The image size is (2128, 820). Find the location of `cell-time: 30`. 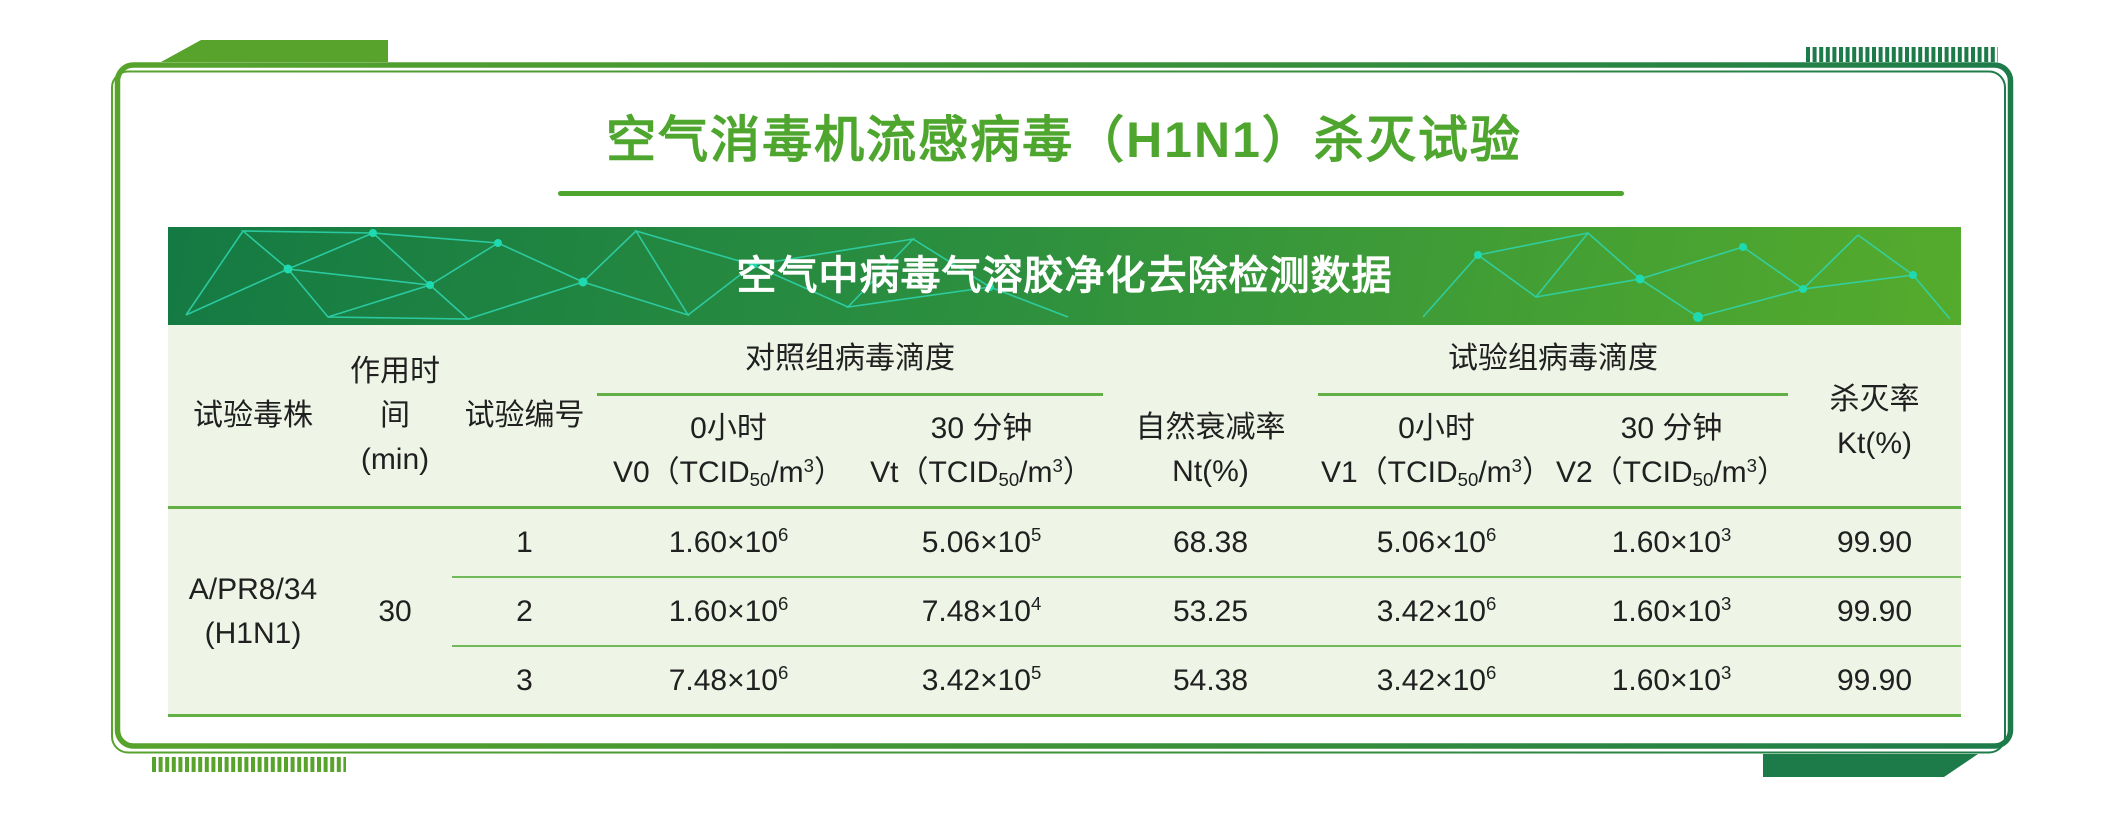

cell-time: 30 is located at coordinates (395, 612).